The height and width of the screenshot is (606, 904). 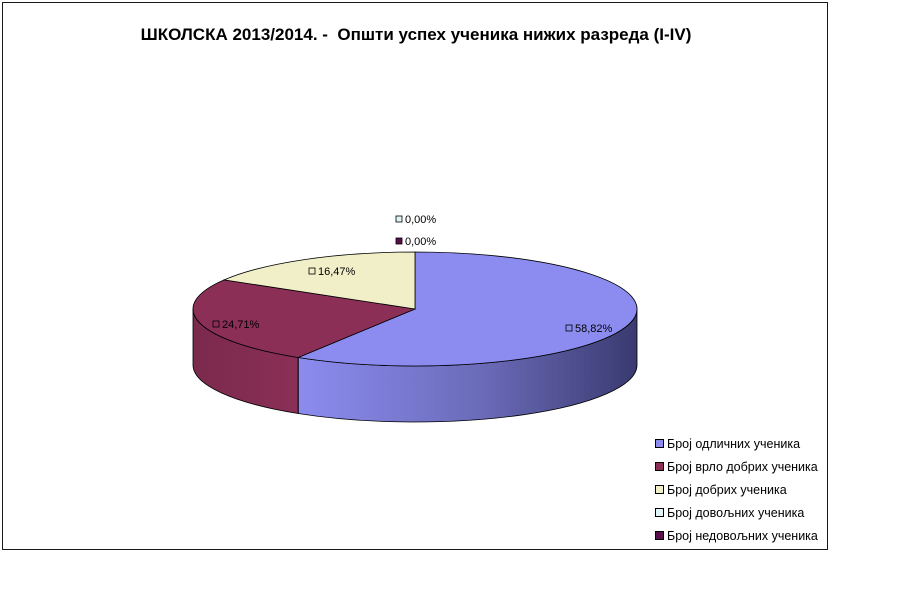 I want to click on legend-label: Број одличних ученика, so click(x=734, y=443).